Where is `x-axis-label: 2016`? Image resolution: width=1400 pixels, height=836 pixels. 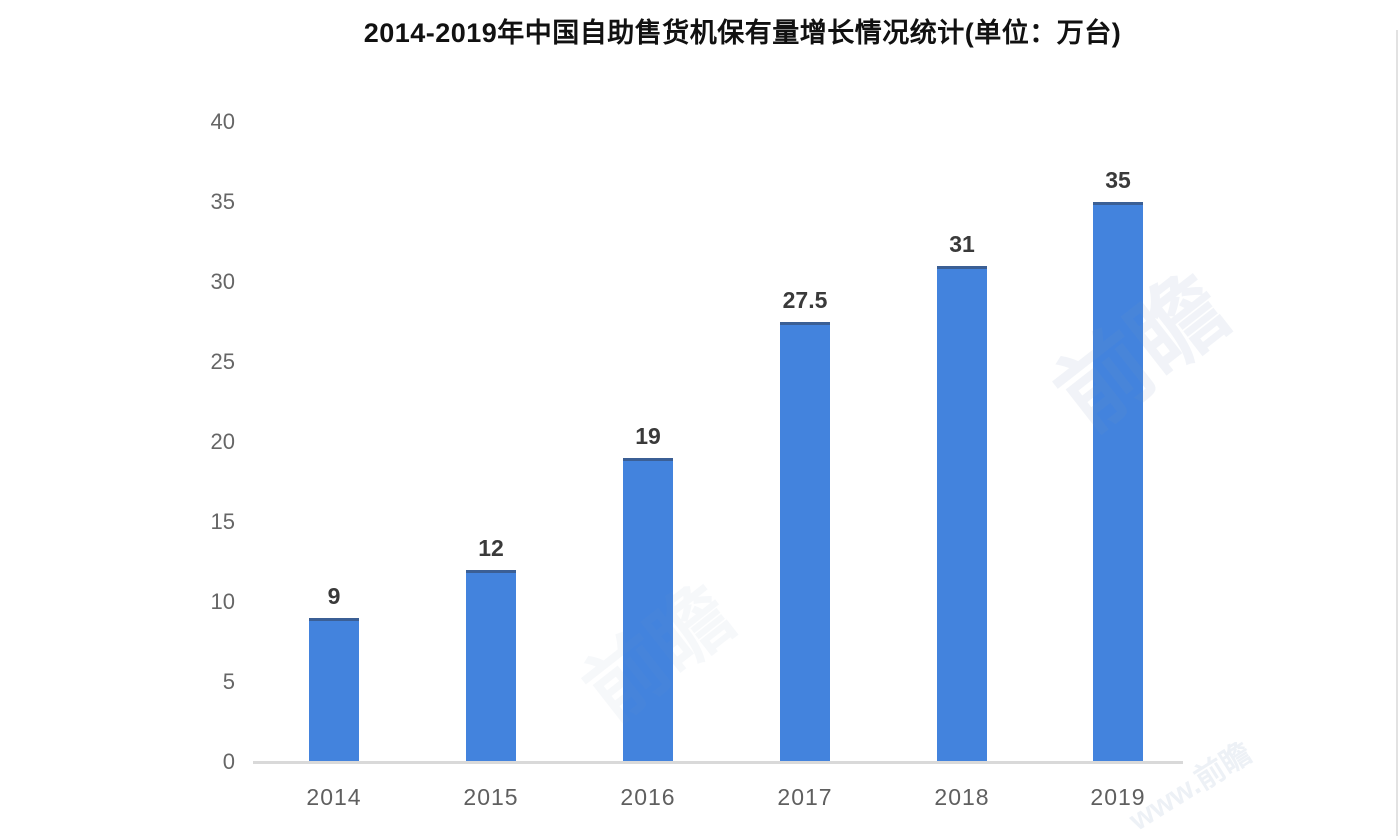 x-axis-label: 2016 is located at coordinates (648, 797).